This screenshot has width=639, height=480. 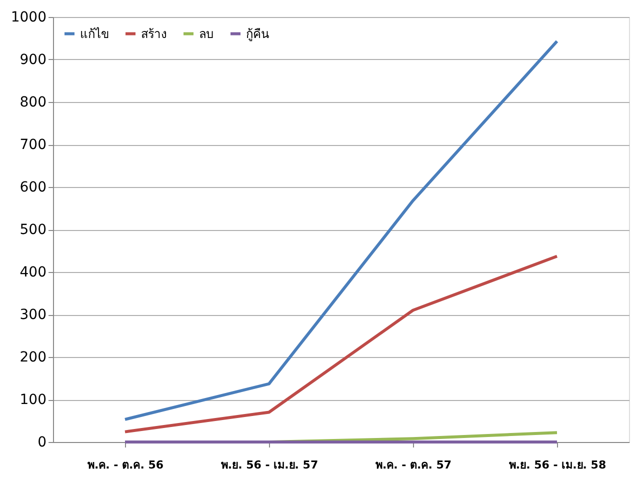 What do you see at coordinates (413, 465) in the screenshot?
I see `x-tick-label: พ.ค. - ต.ค. 57` at bounding box center [413, 465].